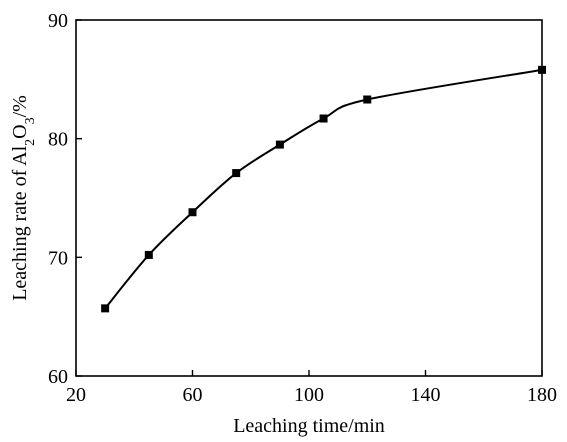 The image size is (567, 442). Describe the element at coordinates (20, 106) in the screenshot. I see `y-axis-label-suffix: /%` at that location.